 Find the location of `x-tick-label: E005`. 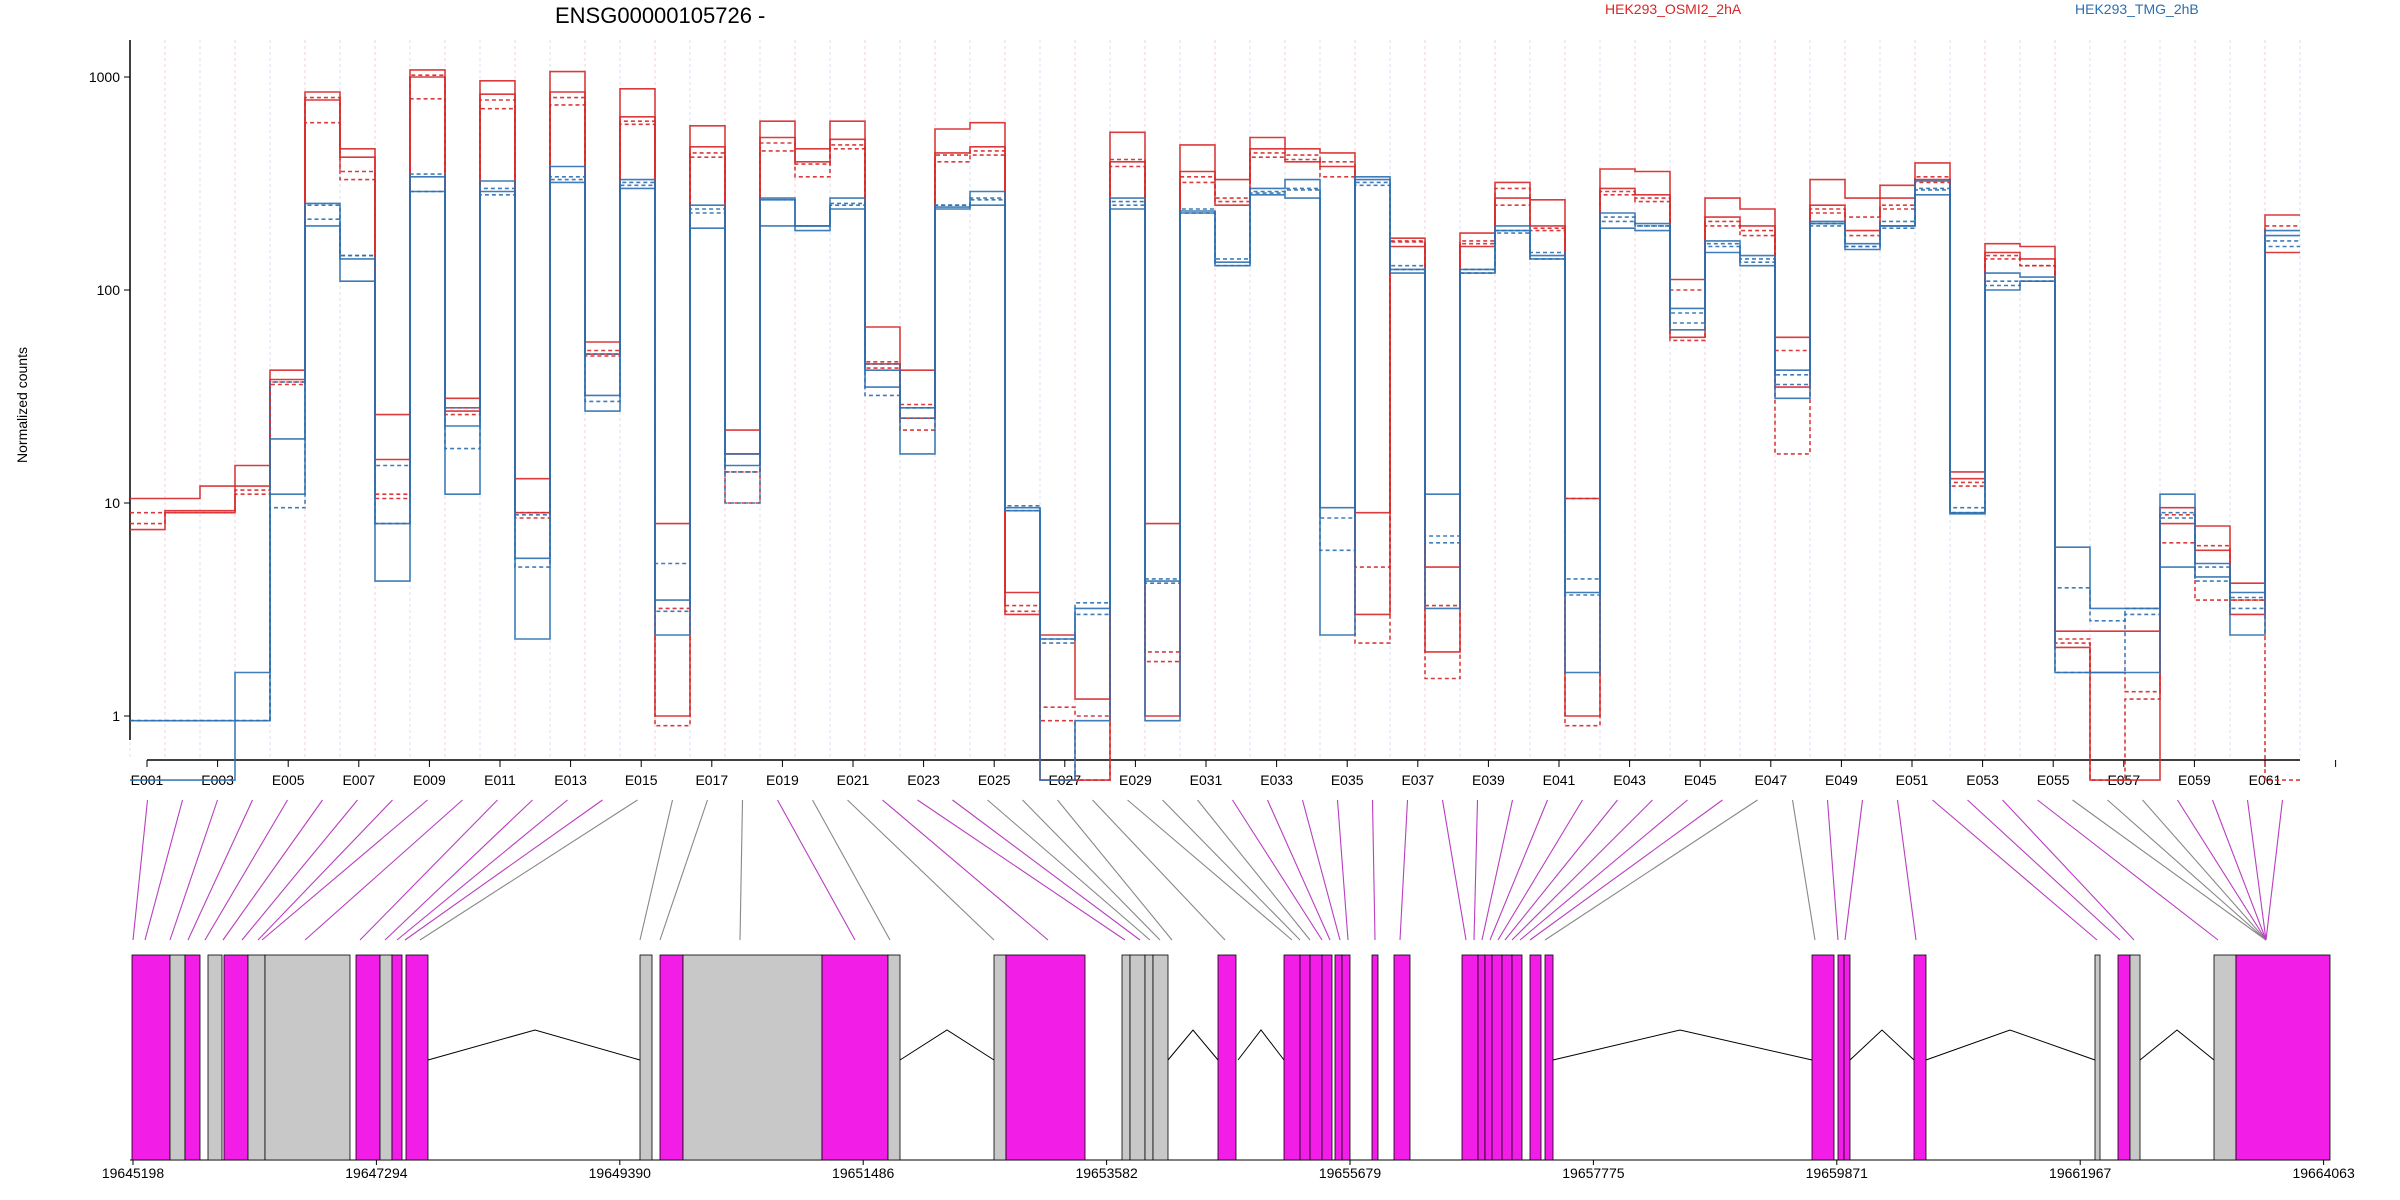

x-tick-label: E005 is located at coordinates (288, 780).